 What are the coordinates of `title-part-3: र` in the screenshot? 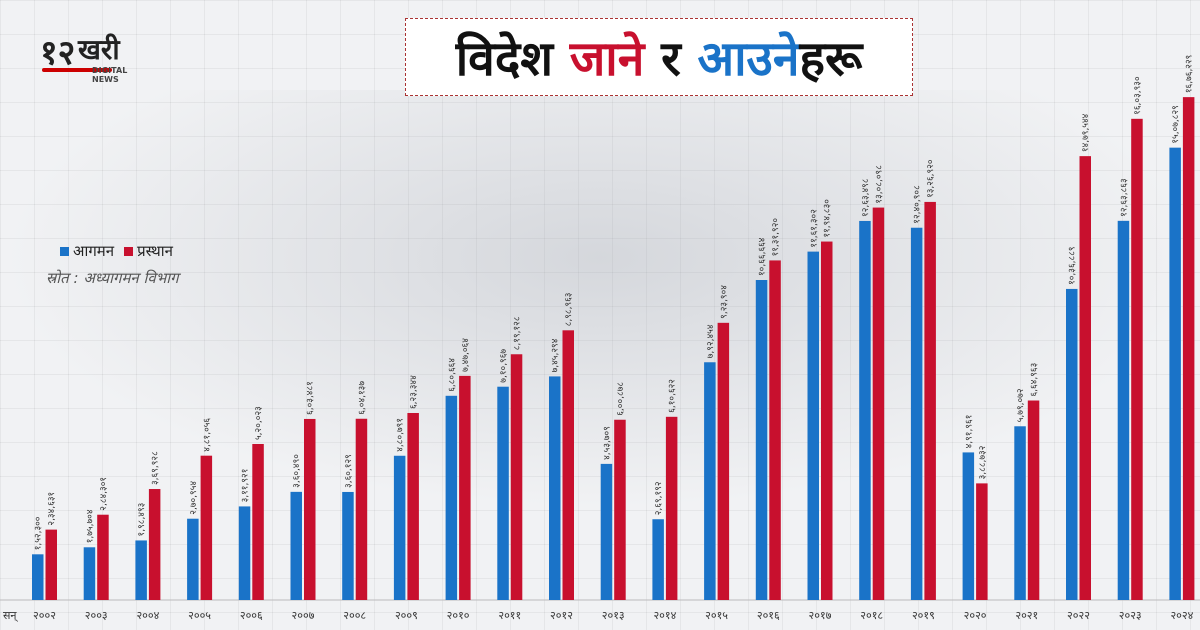 It's located at (671, 58).